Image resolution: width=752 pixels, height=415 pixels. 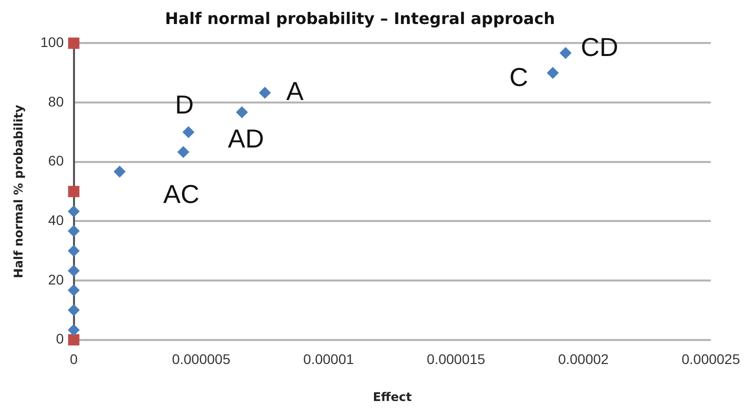 I want to click on x-tick-label: 0.00001, so click(x=328, y=359).